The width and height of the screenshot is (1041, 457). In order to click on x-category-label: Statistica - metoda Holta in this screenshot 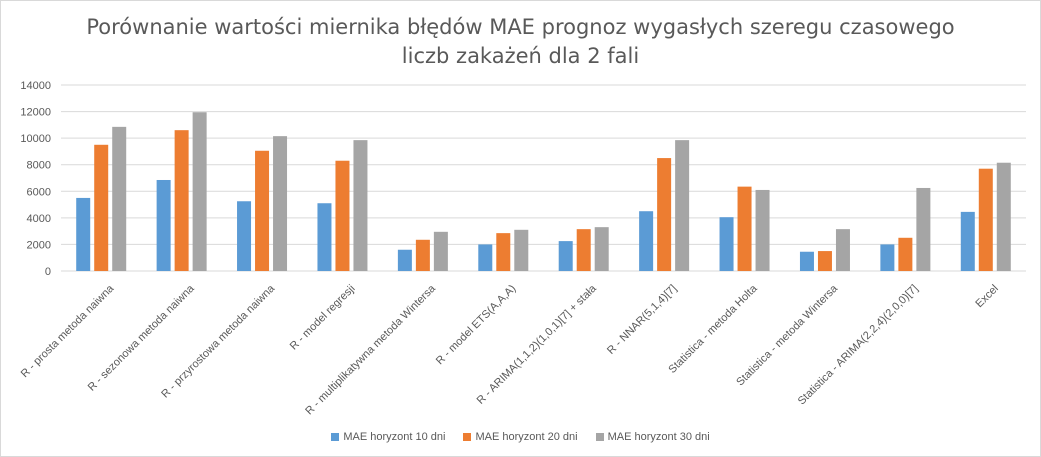, I will do `click(713, 329)`.